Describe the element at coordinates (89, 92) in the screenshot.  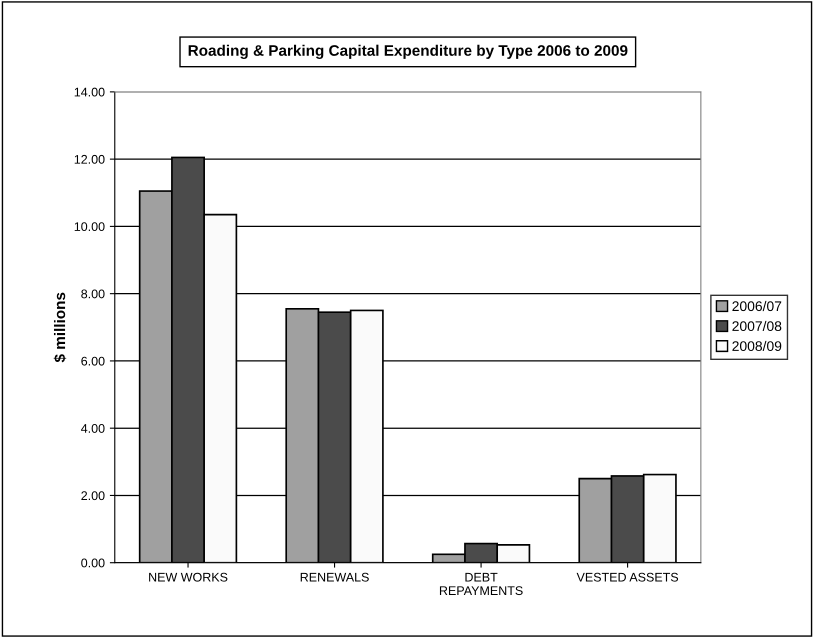
I see `y-tick-label: 14.00` at that location.